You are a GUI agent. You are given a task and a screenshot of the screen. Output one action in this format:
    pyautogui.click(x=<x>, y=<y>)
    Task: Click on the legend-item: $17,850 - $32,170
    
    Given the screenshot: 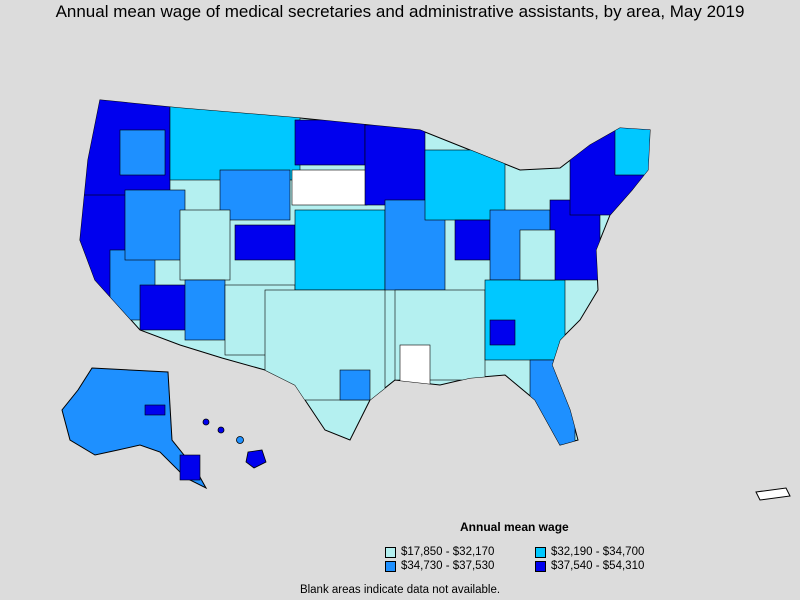 What is the action you would take?
    pyautogui.click(x=460, y=552)
    